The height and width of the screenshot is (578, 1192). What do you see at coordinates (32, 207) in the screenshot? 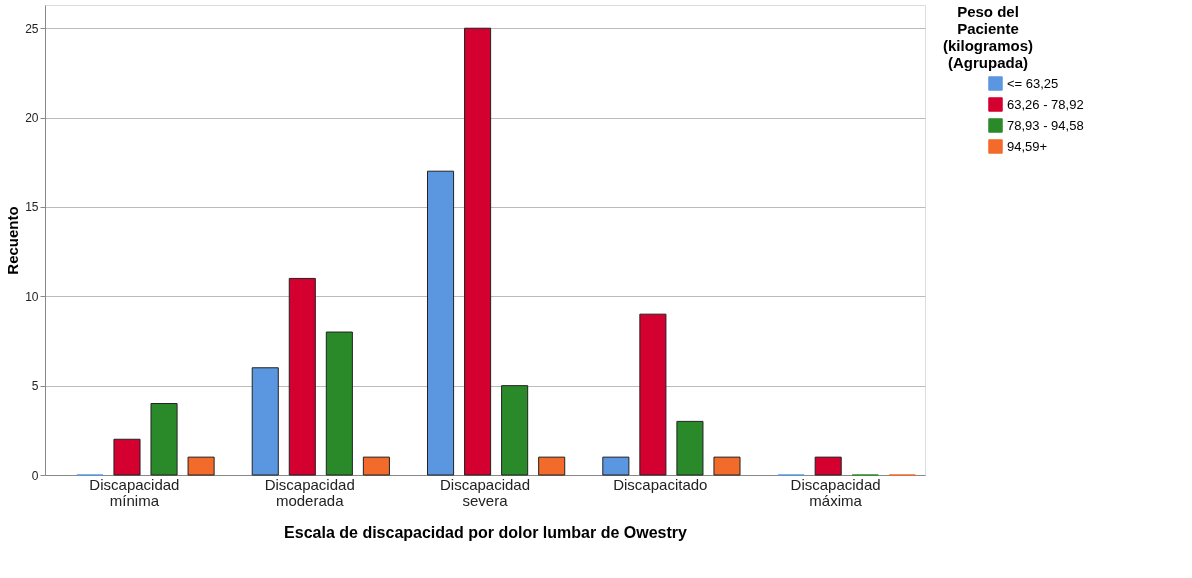
I see `y-tick-label: 15` at bounding box center [32, 207].